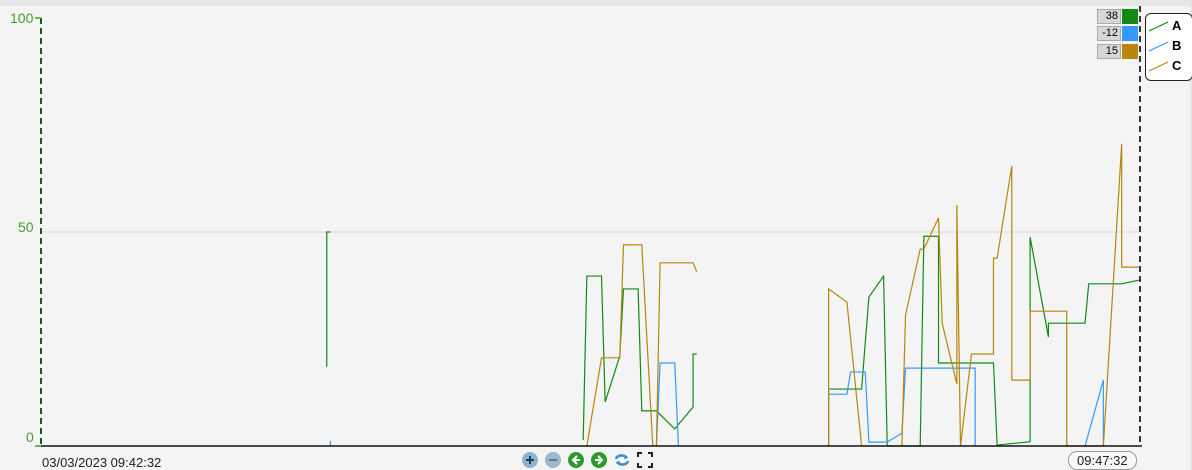 The image size is (1192, 470). I want to click on legend-item-a: A, so click(1169, 26).